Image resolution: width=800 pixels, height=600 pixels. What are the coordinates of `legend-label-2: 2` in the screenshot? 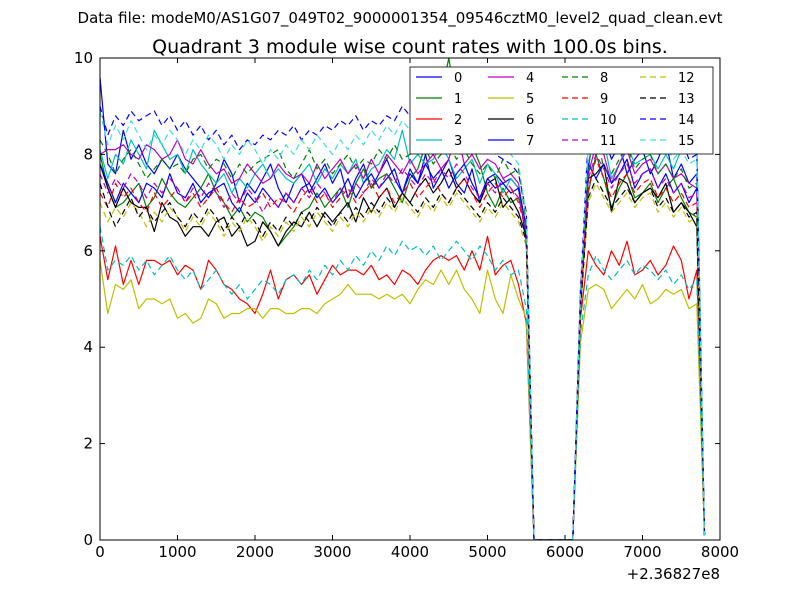 It's located at (458, 120).